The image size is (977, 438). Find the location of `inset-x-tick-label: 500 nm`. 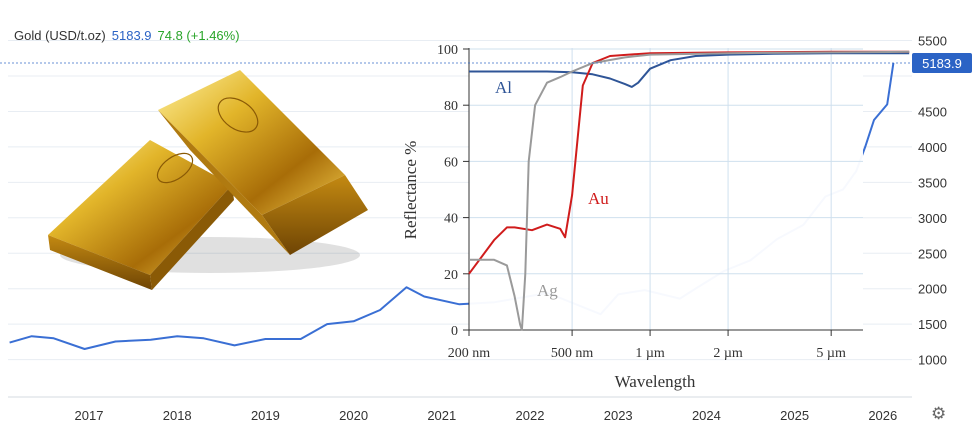

inset-x-tick-label: 500 nm is located at coordinates (572, 353).